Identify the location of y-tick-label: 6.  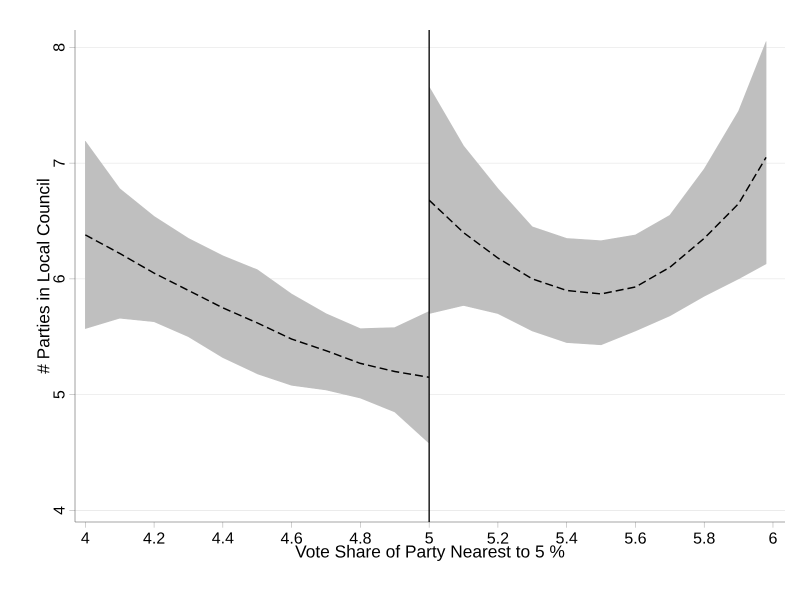
(59, 279).